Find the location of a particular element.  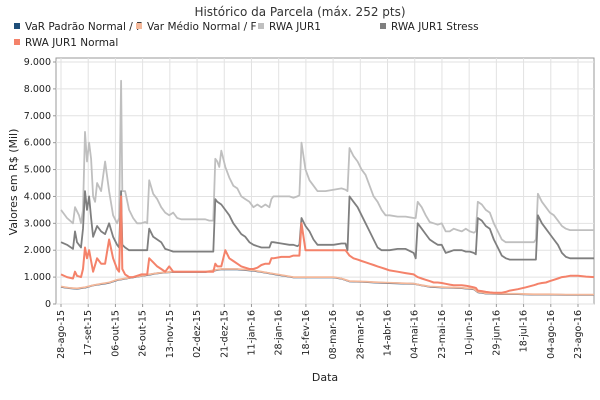

x-tick-label: 23-ago-16 is located at coordinates (578, 334).